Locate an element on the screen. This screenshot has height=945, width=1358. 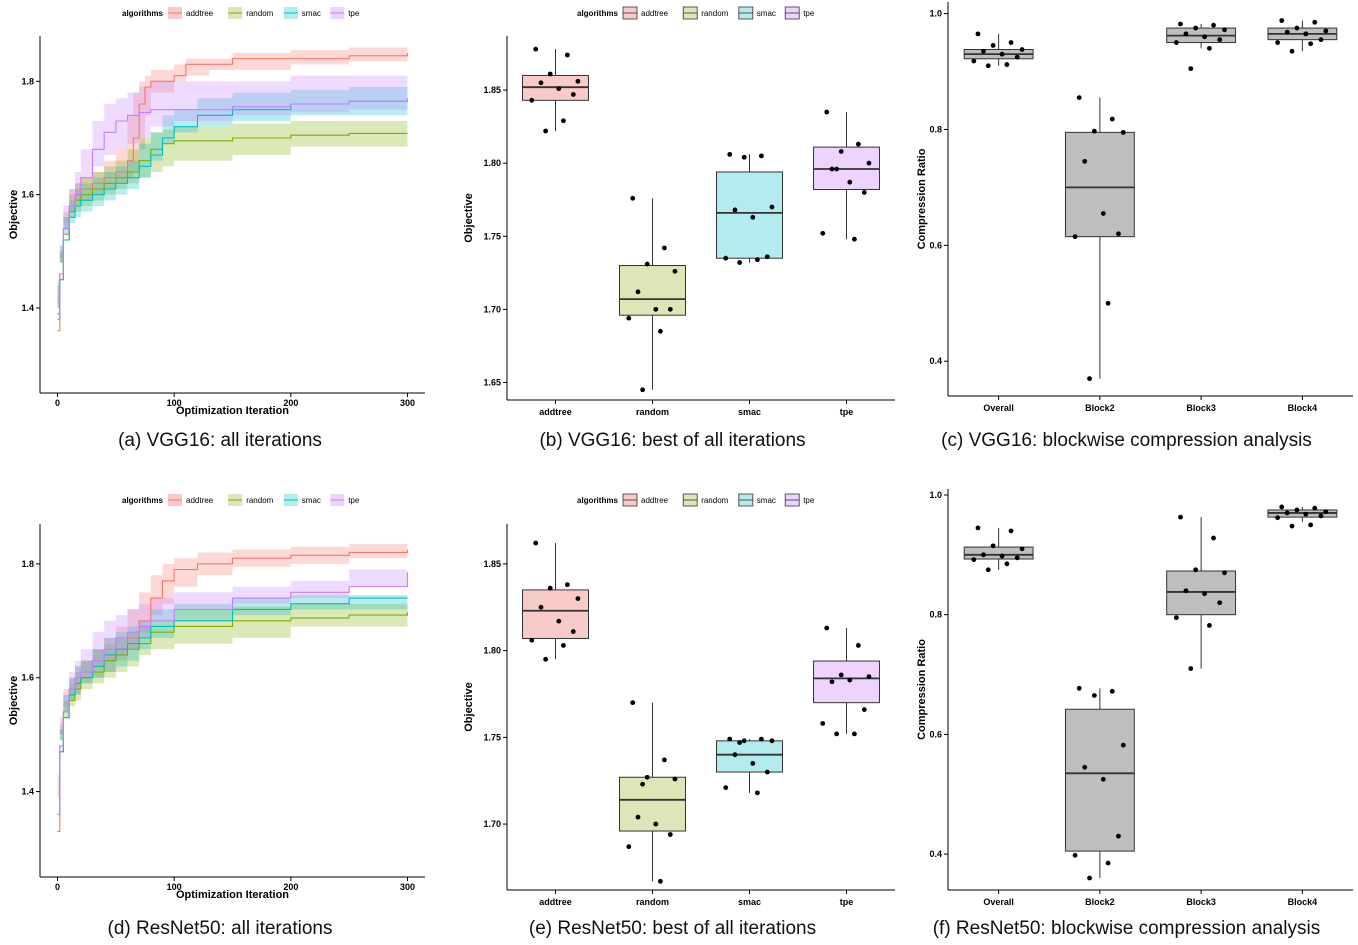
x-tick-label-block4: Block4 is located at coordinates (1303, 408).